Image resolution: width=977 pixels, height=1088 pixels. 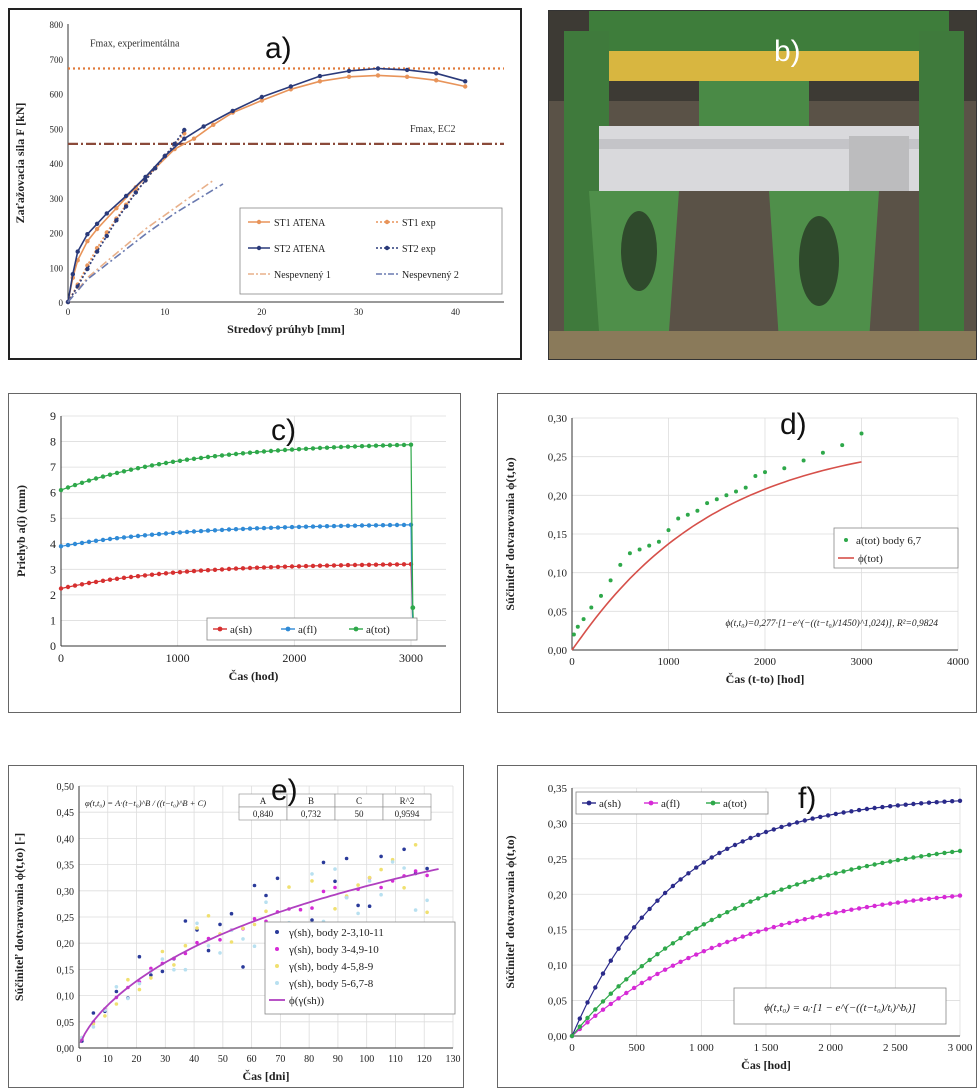 I want to click on x-tick-label: 120, so click(x=424, y=1059).